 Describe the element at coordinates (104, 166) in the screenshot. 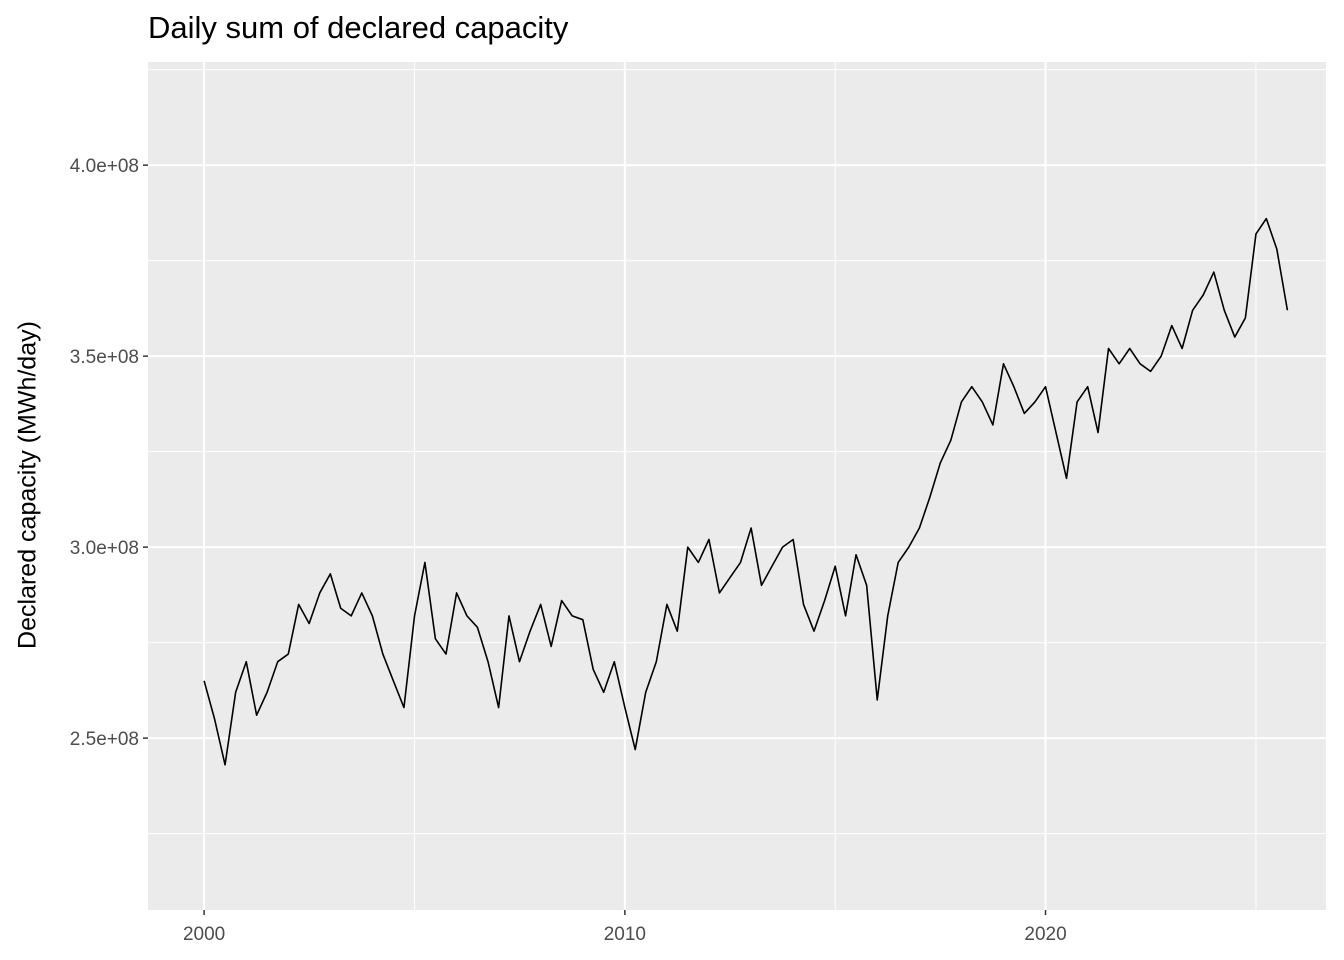

I see `y-tick-label: 4.0e+08` at that location.